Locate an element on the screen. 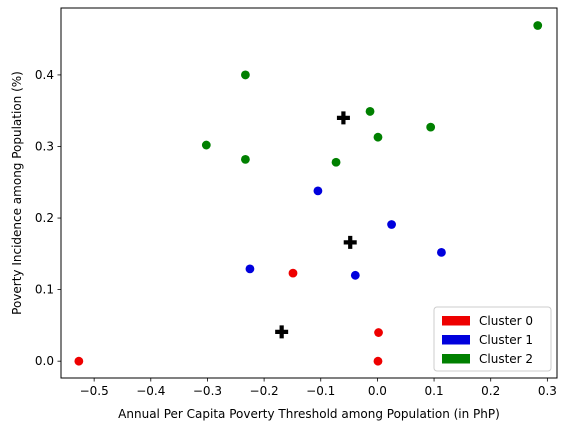 The image size is (567, 432). x-tick-label: 0.0 is located at coordinates (377, 391).